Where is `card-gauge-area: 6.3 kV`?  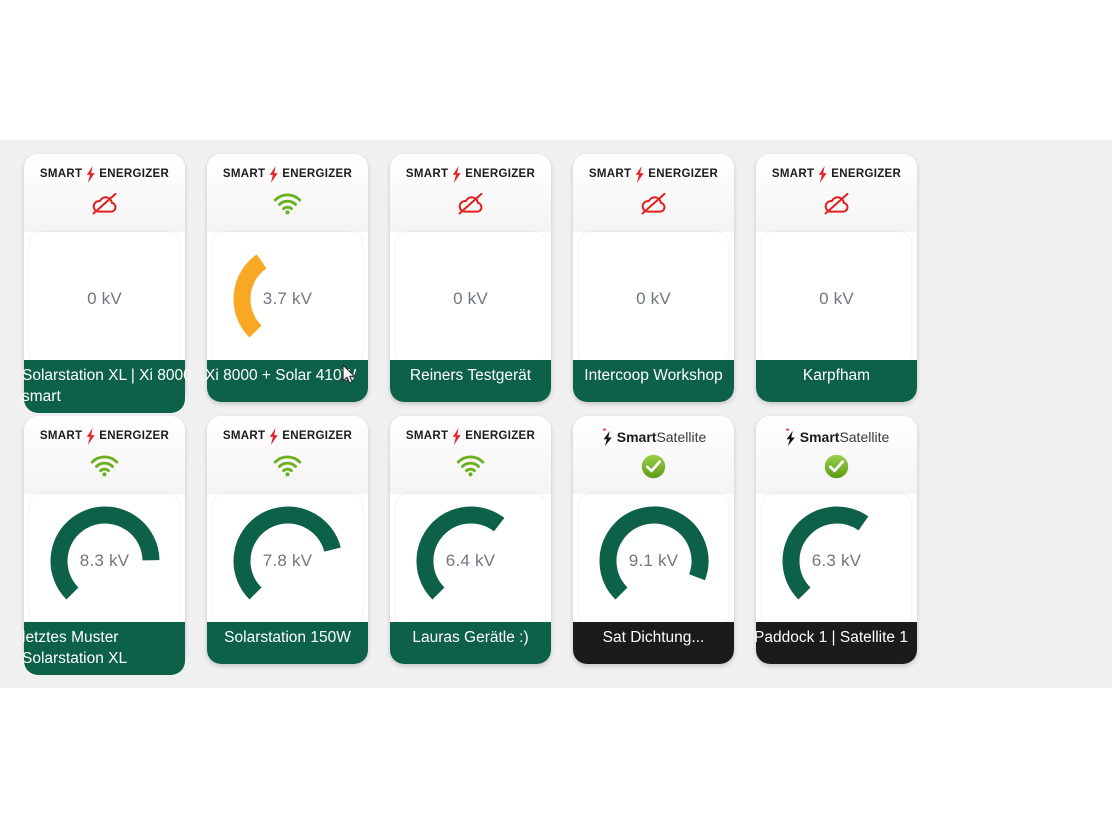
card-gauge-area: 6.3 kV is located at coordinates (836, 560).